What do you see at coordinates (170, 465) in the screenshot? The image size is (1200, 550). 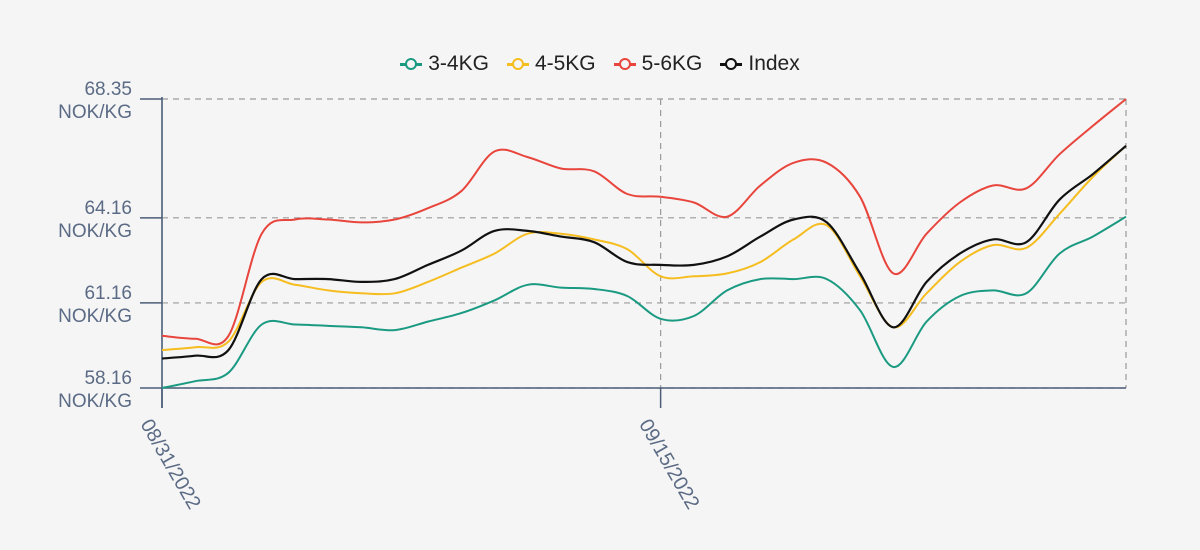 I see `x-tick-label: 08/31/2022` at bounding box center [170, 465].